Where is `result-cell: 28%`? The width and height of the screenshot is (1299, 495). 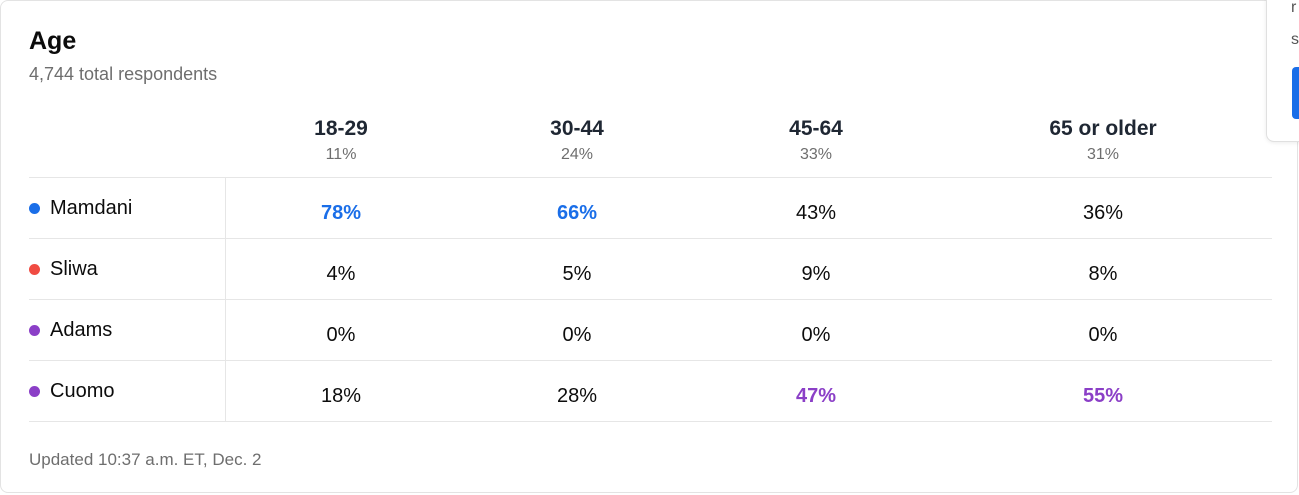 result-cell: 28% is located at coordinates (577, 396).